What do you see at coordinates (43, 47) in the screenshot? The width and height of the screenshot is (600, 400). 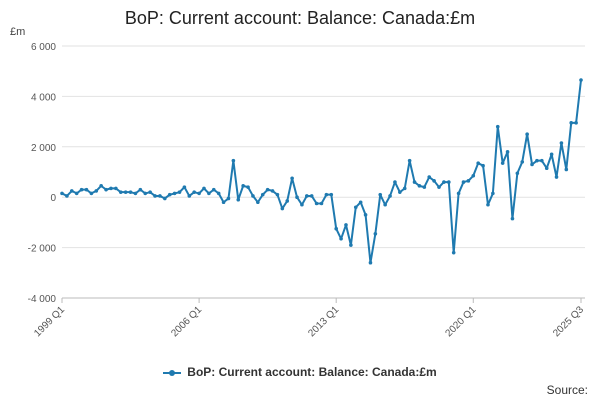 I see `y-tick-label: 6 000` at bounding box center [43, 47].